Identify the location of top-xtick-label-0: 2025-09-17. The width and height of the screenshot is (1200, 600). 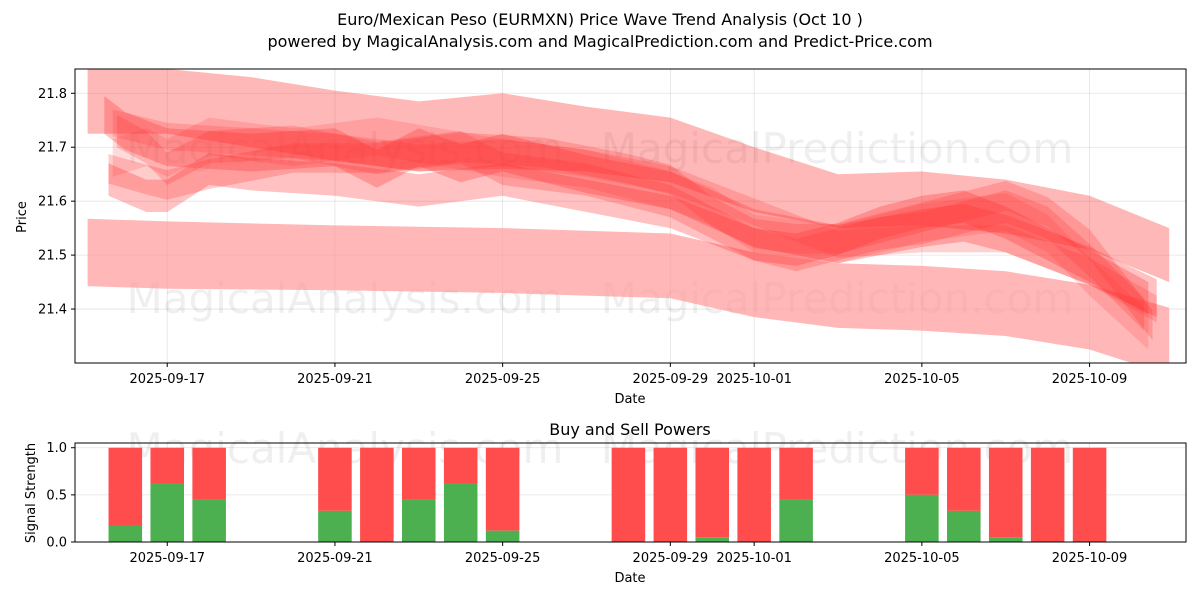
(167, 379).